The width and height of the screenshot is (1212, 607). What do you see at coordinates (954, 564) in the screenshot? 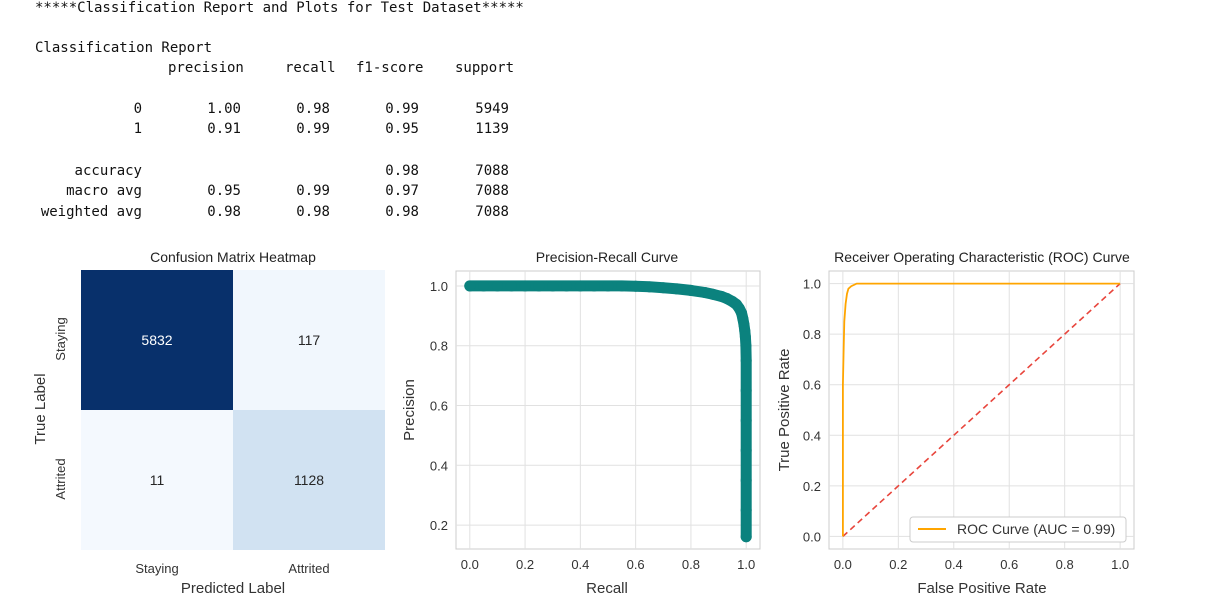
I see `roc-xtick: 0.4` at bounding box center [954, 564].